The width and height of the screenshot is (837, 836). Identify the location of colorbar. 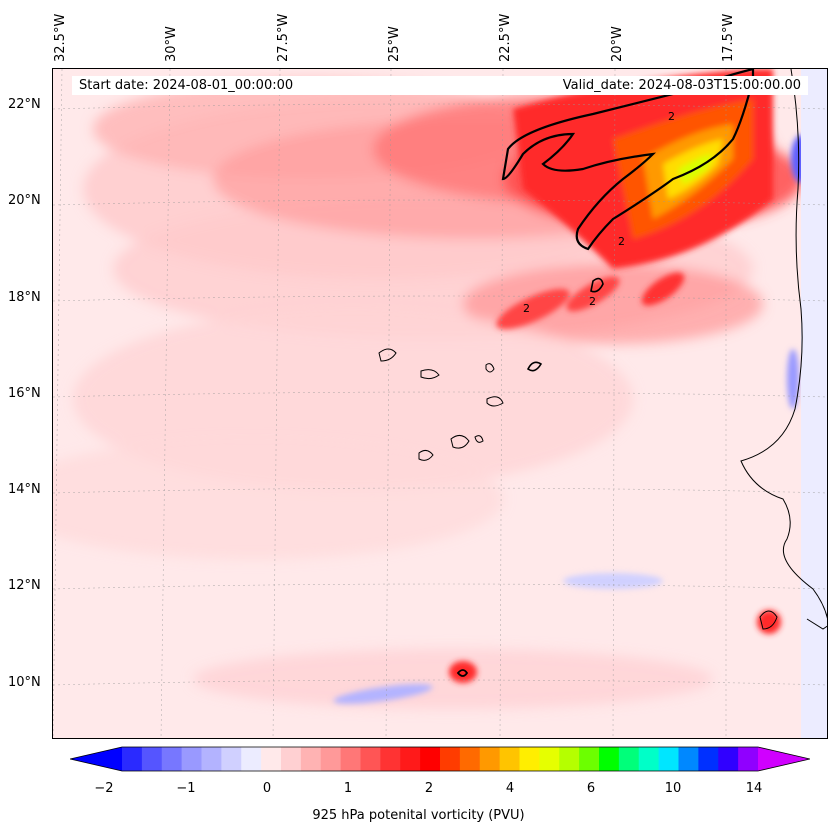
(440, 759).